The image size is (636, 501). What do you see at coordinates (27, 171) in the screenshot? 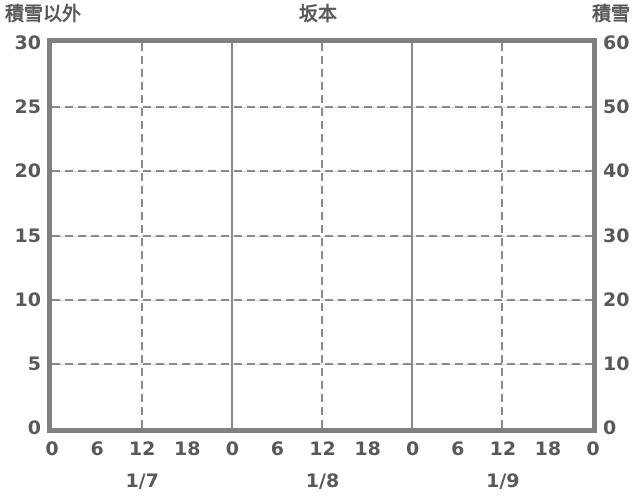
I see `y-left-tick-label: 20` at bounding box center [27, 171].